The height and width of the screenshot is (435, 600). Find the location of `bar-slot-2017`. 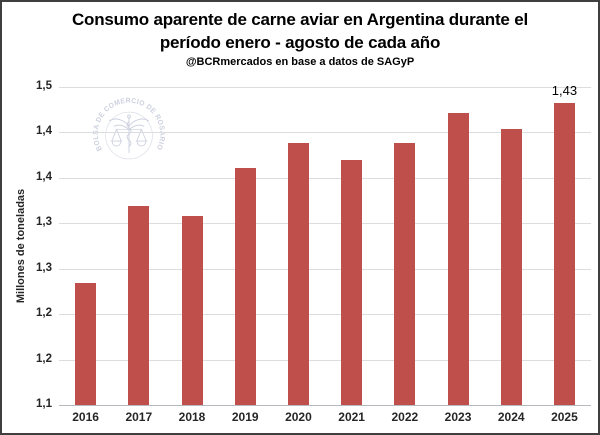

bar-slot-2017 is located at coordinates (138, 246).